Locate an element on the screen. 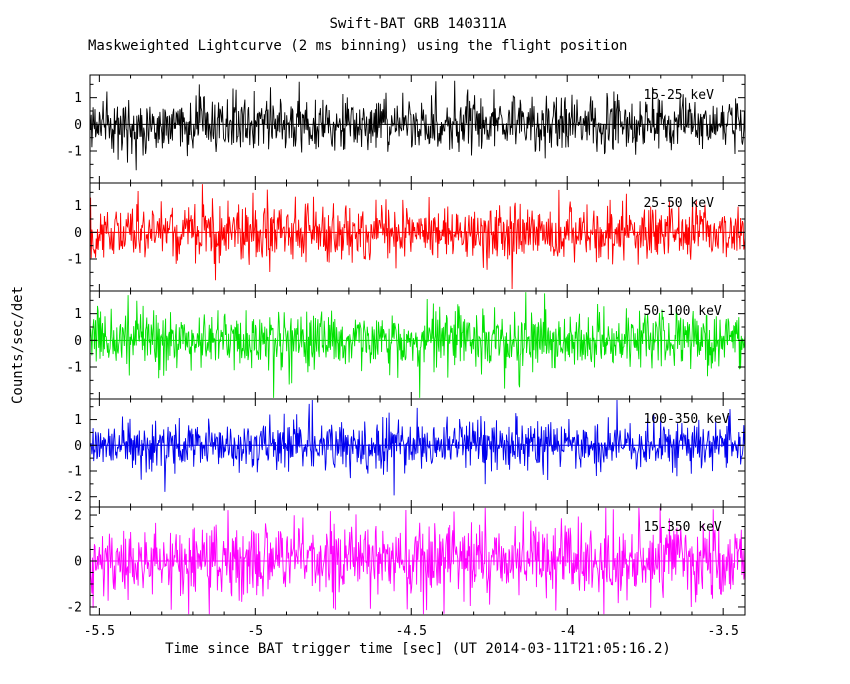 The height and width of the screenshot is (684, 850). x-tick-label: -3.5 is located at coordinates (723, 631).